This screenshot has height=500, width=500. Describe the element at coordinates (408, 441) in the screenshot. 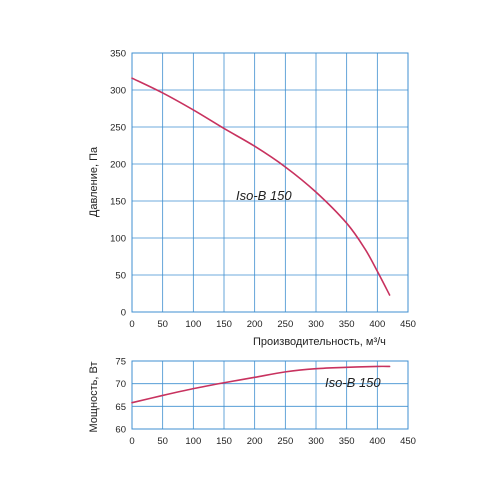

I see `bot-x-tick-label: 450` at that location.